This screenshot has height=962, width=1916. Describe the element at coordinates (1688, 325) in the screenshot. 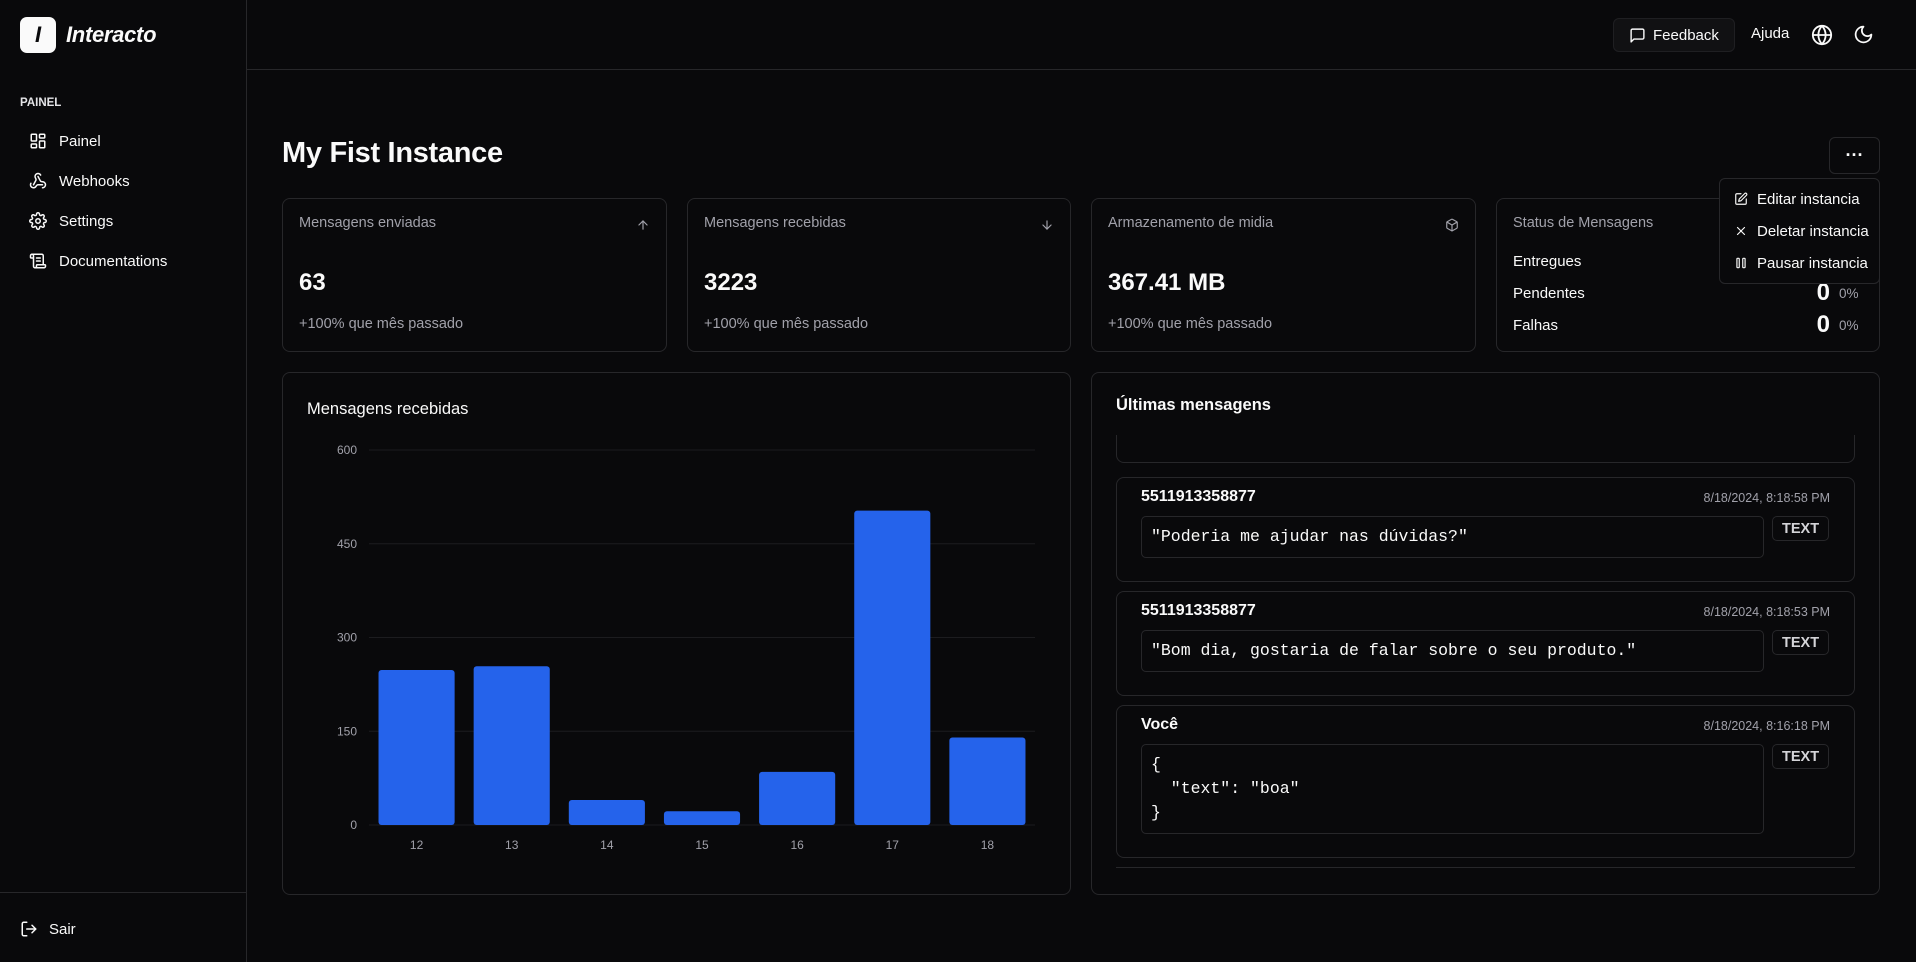

I see `status-row-failed: Falhas 0 0%` at that location.